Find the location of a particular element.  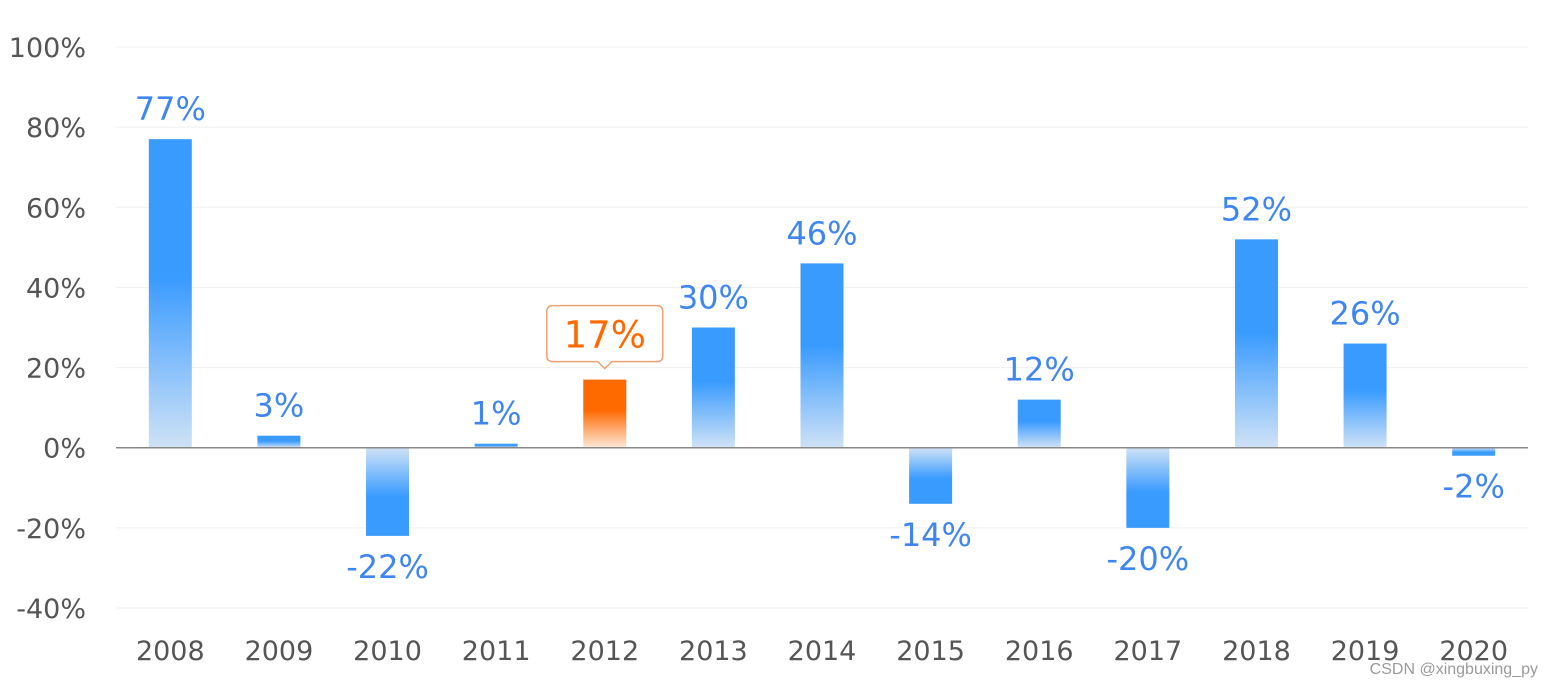

bar-2010 is located at coordinates (388, 491).